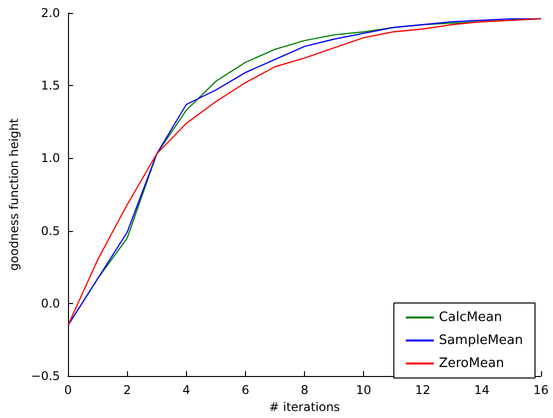 This screenshot has height=418, width=553. What do you see at coordinates (471, 363) in the screenshot?
I see `legend-label: ZeroMean` at bounding box center [471, 363].